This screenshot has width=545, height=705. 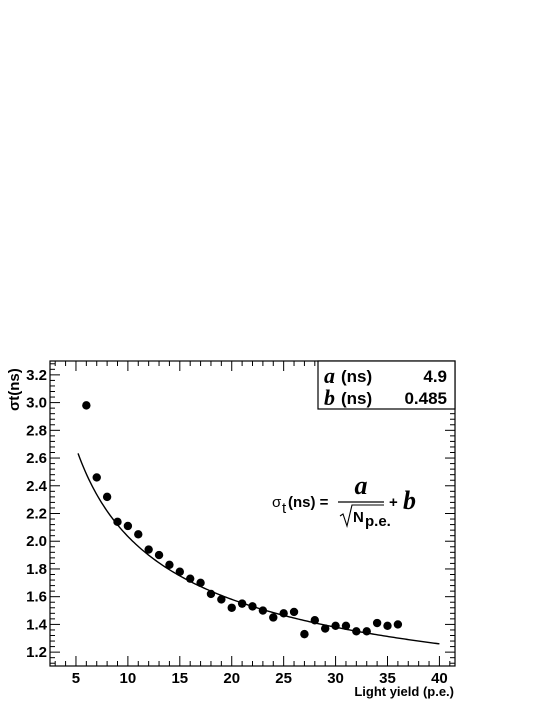 What do you see at coordinates (378, 521) in the screenshot?
I see `formula-denominator-sub: p.e.` at bounding box center [378, 521].